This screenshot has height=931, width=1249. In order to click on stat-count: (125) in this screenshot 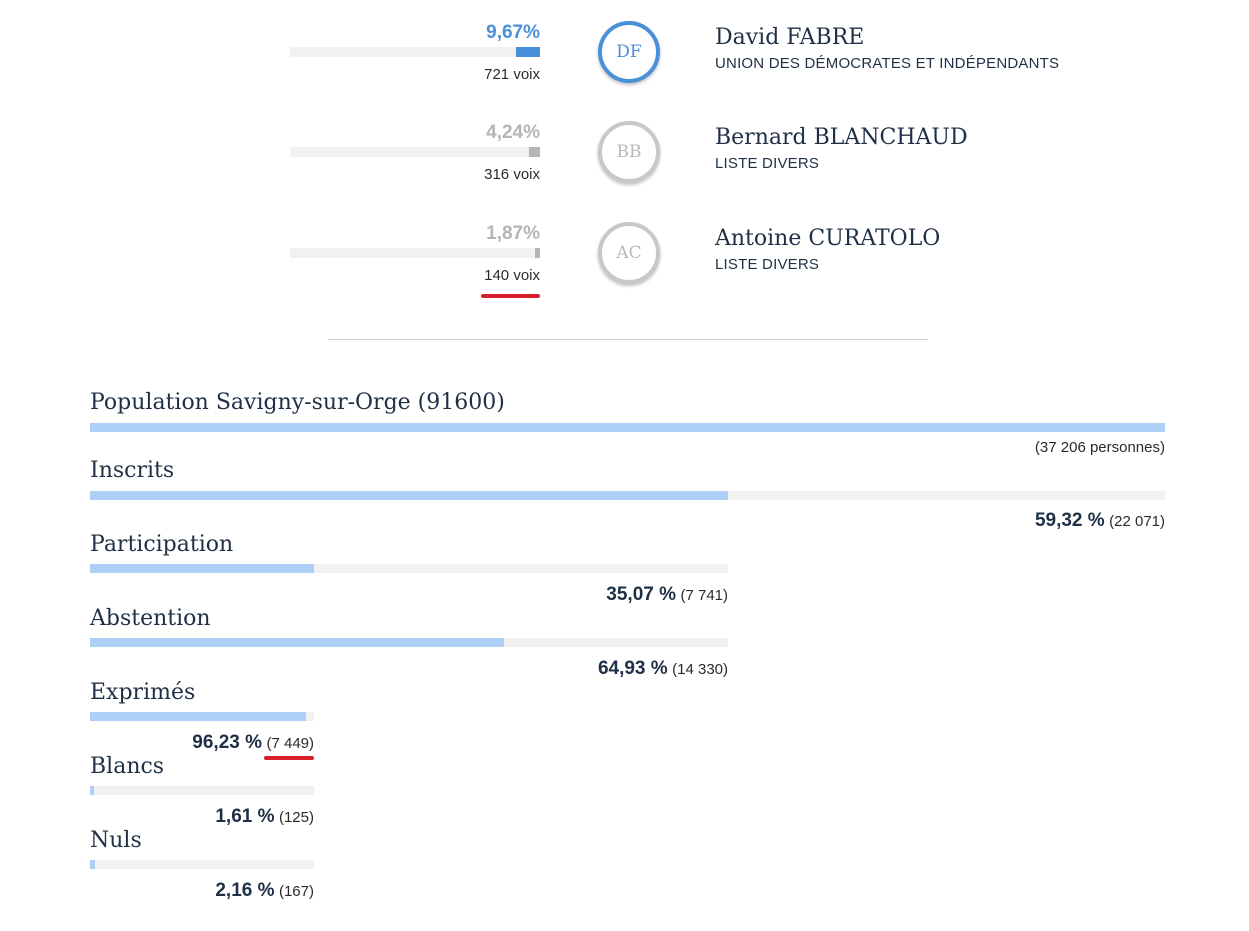, I will do `click(296, 817)`.